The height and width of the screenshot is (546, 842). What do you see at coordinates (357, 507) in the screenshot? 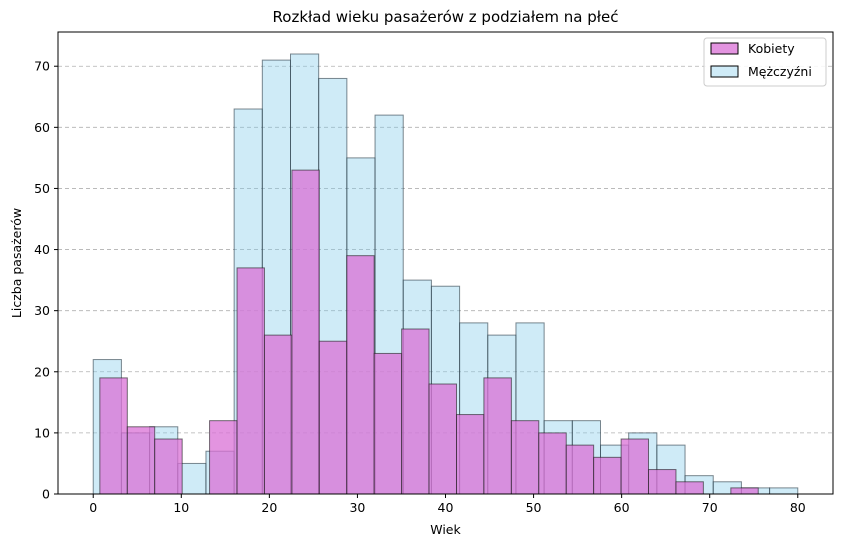
I see `x-tick-label-30: 30` at bounding box center [357, 507].